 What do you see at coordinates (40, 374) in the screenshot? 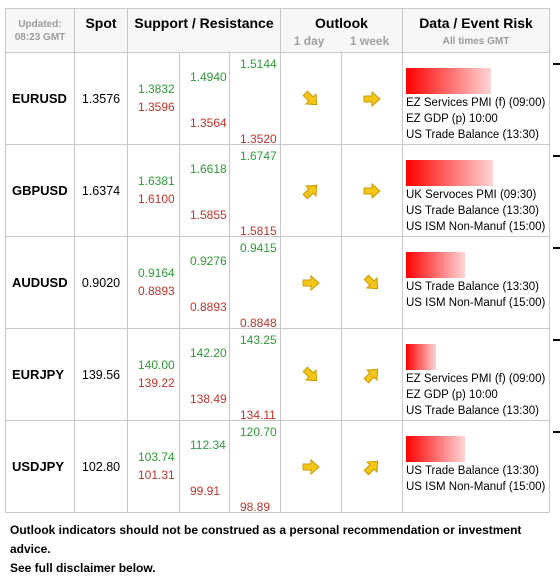
I see `pair-name: EURJPY` at bounding box center [40, 374].